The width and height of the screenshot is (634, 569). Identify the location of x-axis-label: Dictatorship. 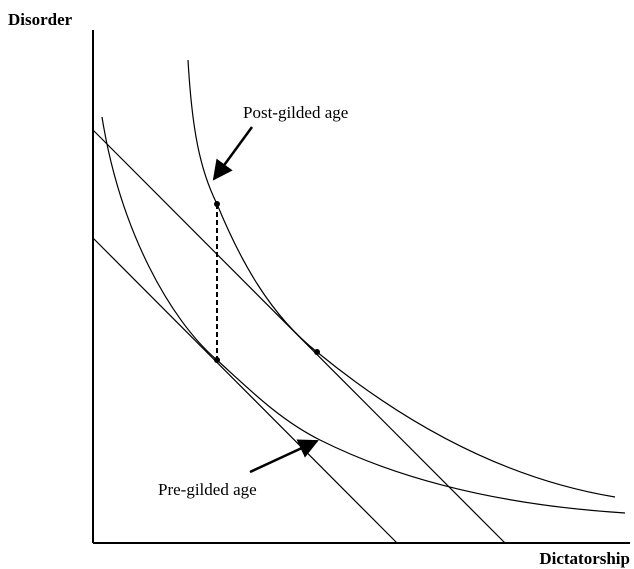
(584, 558).